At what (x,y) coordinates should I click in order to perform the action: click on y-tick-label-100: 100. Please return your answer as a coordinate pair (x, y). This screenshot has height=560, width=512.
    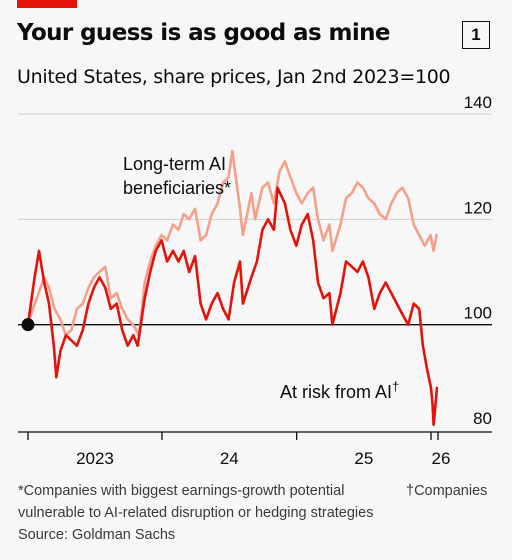
    Looking at the image, I should click on (478, 313).